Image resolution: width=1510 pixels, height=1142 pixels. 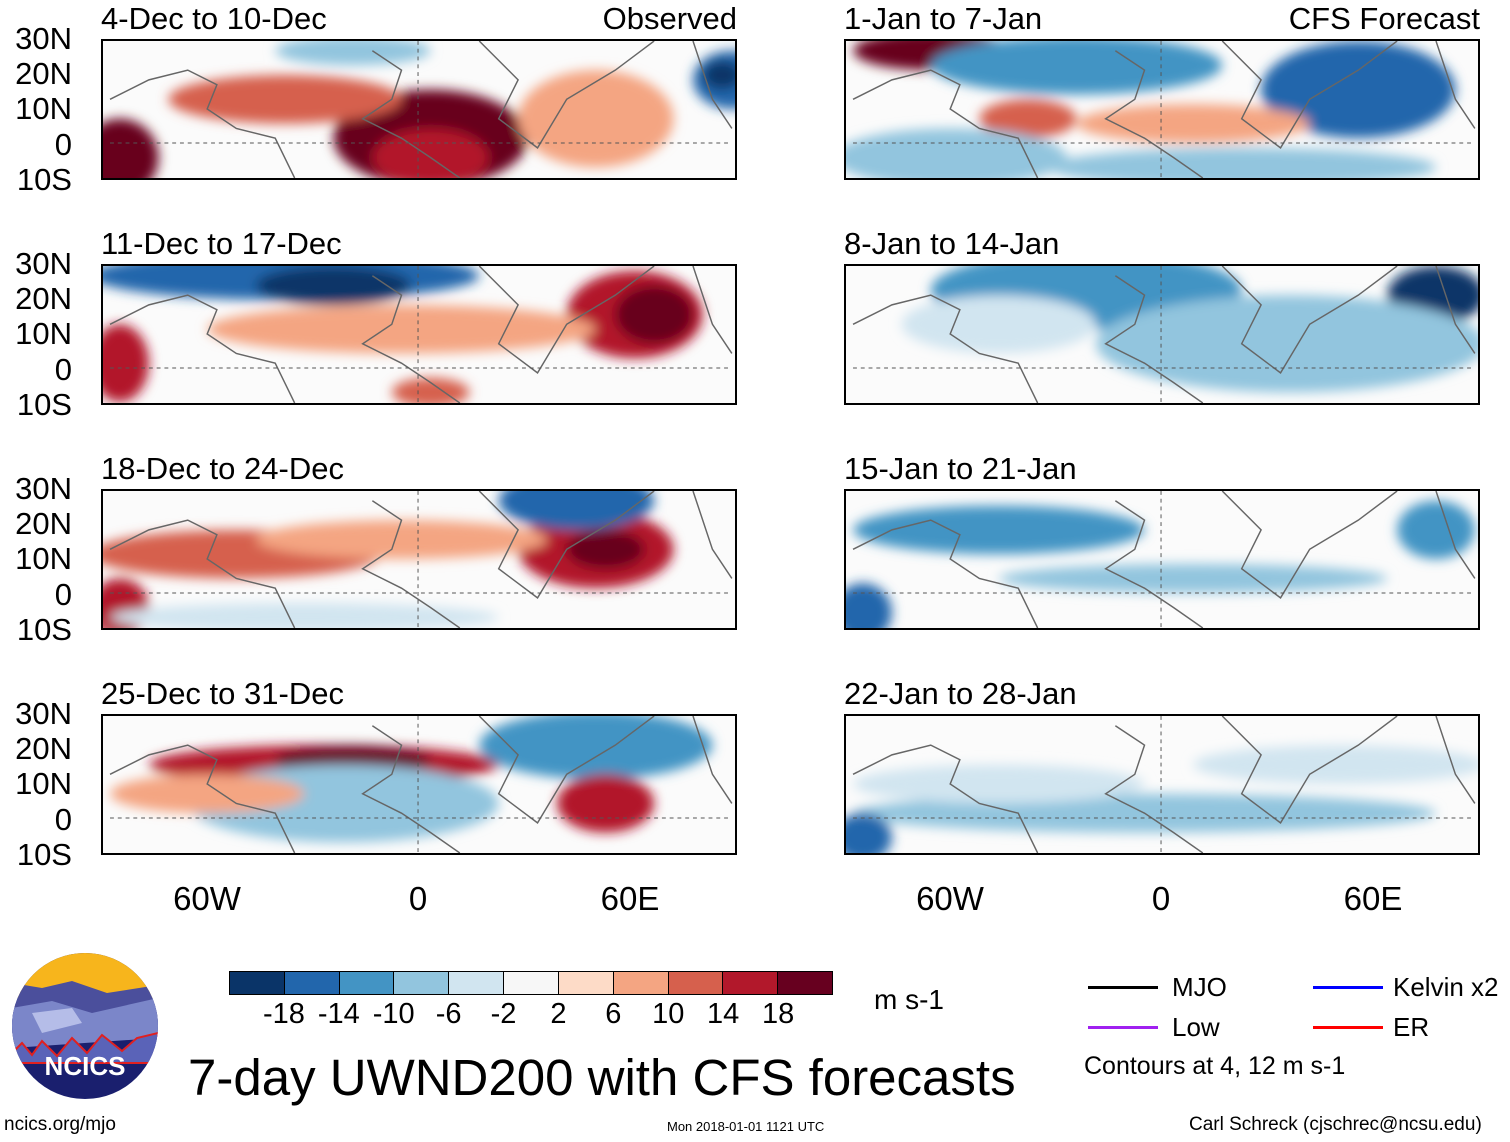 What do you see at coordinates (960, 693) in the screenshot?
I see `panel-title: 22-Jan to 28-Jan` at bounding box center [960, 693].